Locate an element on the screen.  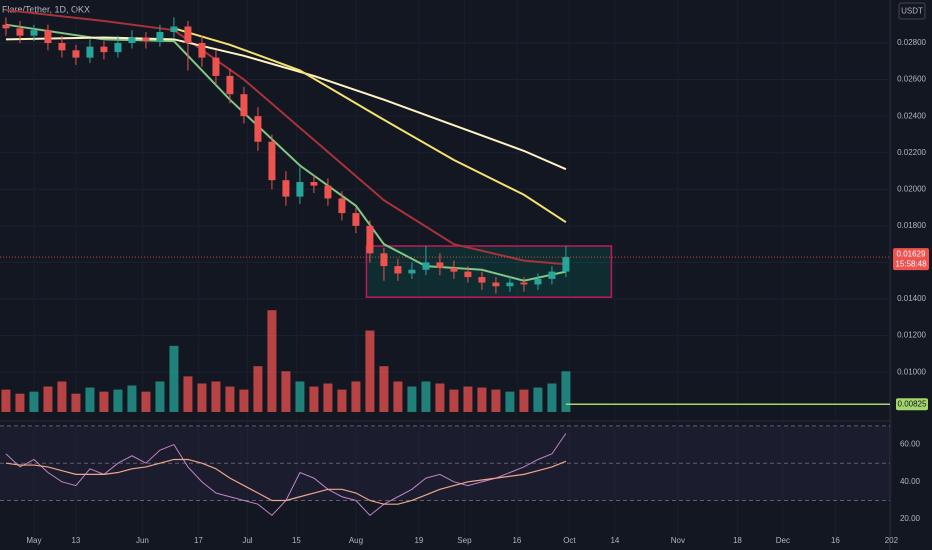
x-tick-label: 13 is located at coordinates (75, 540).